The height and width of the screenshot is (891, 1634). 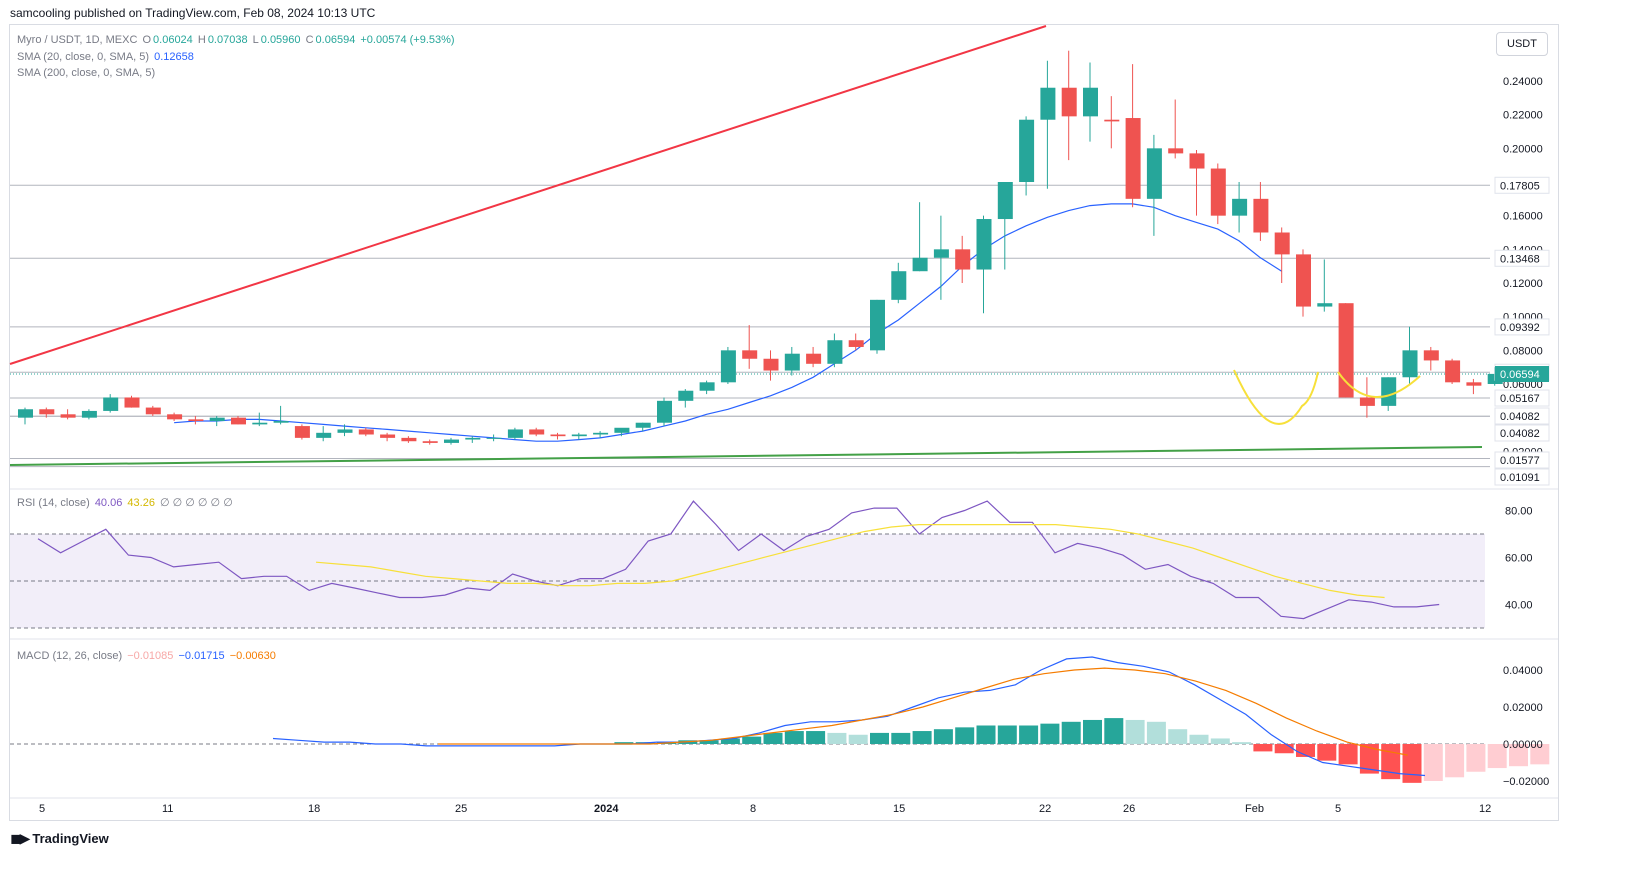 I want to click on y-tick-label: 0.08000, so click(x=1523, y=351).